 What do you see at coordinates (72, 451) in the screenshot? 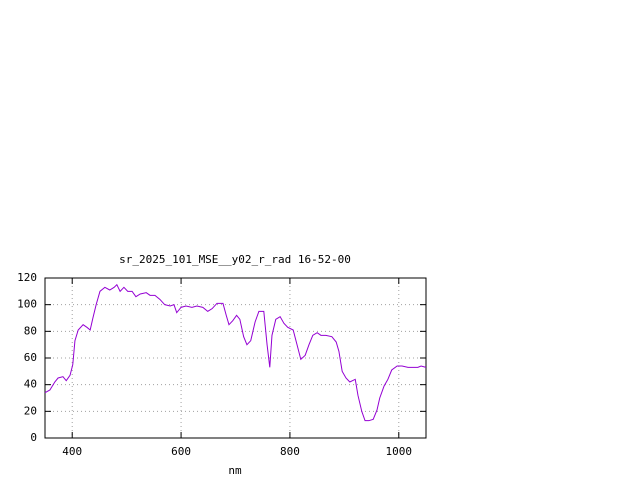
I see `x-tick-label: 400` at bounding box center [72, 451].